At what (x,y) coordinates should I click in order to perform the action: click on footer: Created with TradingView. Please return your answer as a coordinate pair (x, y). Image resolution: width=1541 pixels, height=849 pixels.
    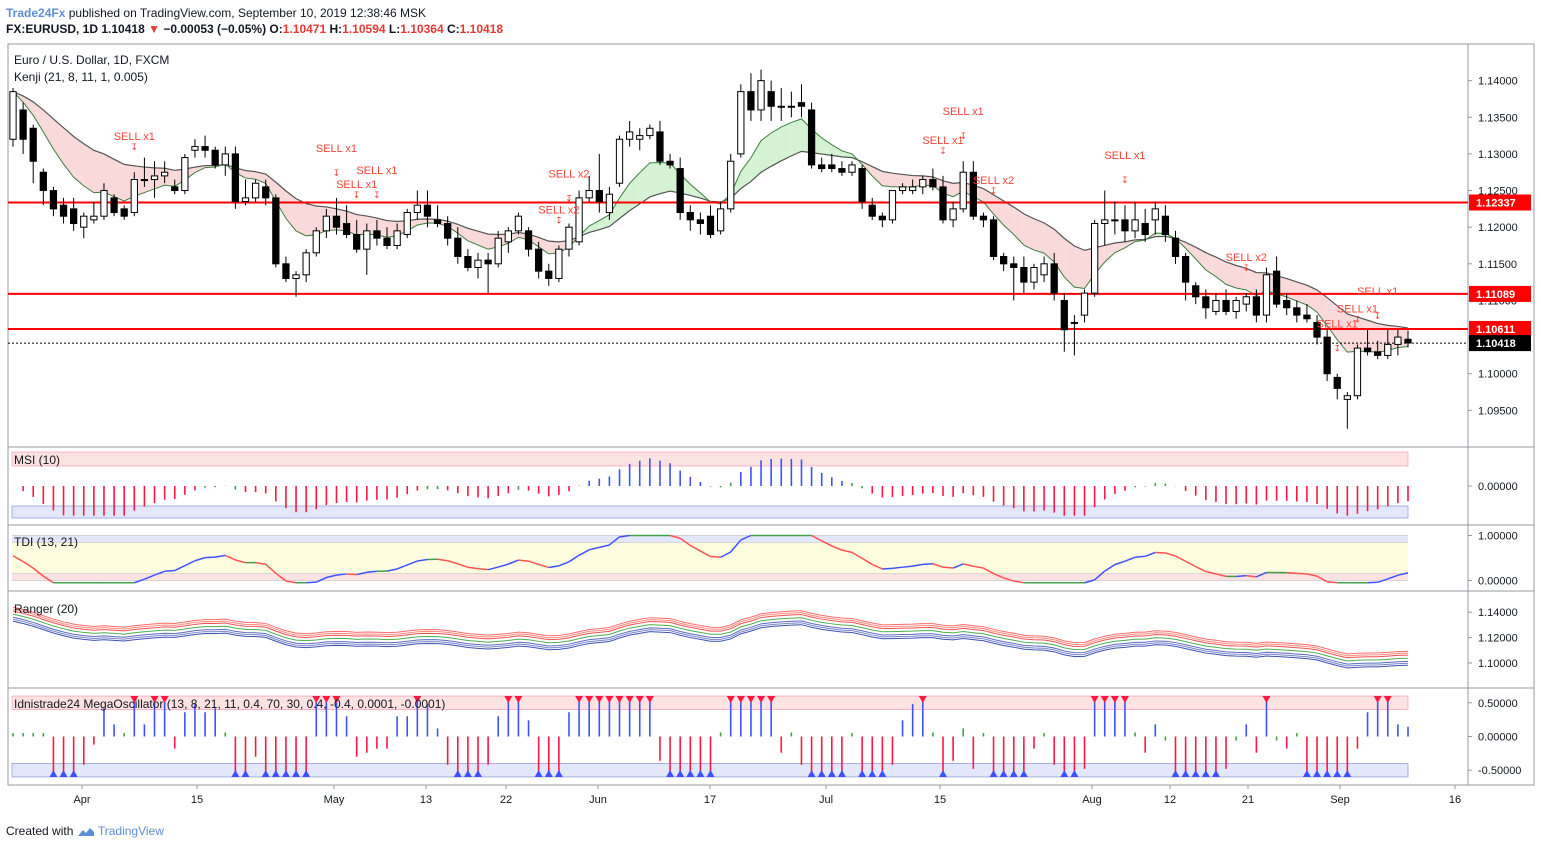
    Looking at the image, I should click on (85, 831).